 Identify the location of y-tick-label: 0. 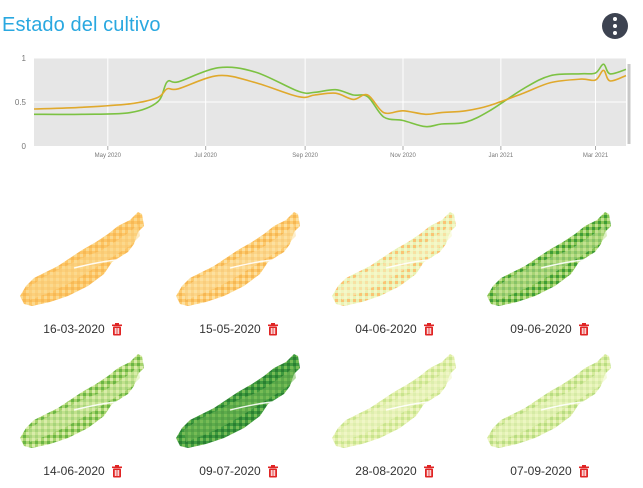
(24, 146).